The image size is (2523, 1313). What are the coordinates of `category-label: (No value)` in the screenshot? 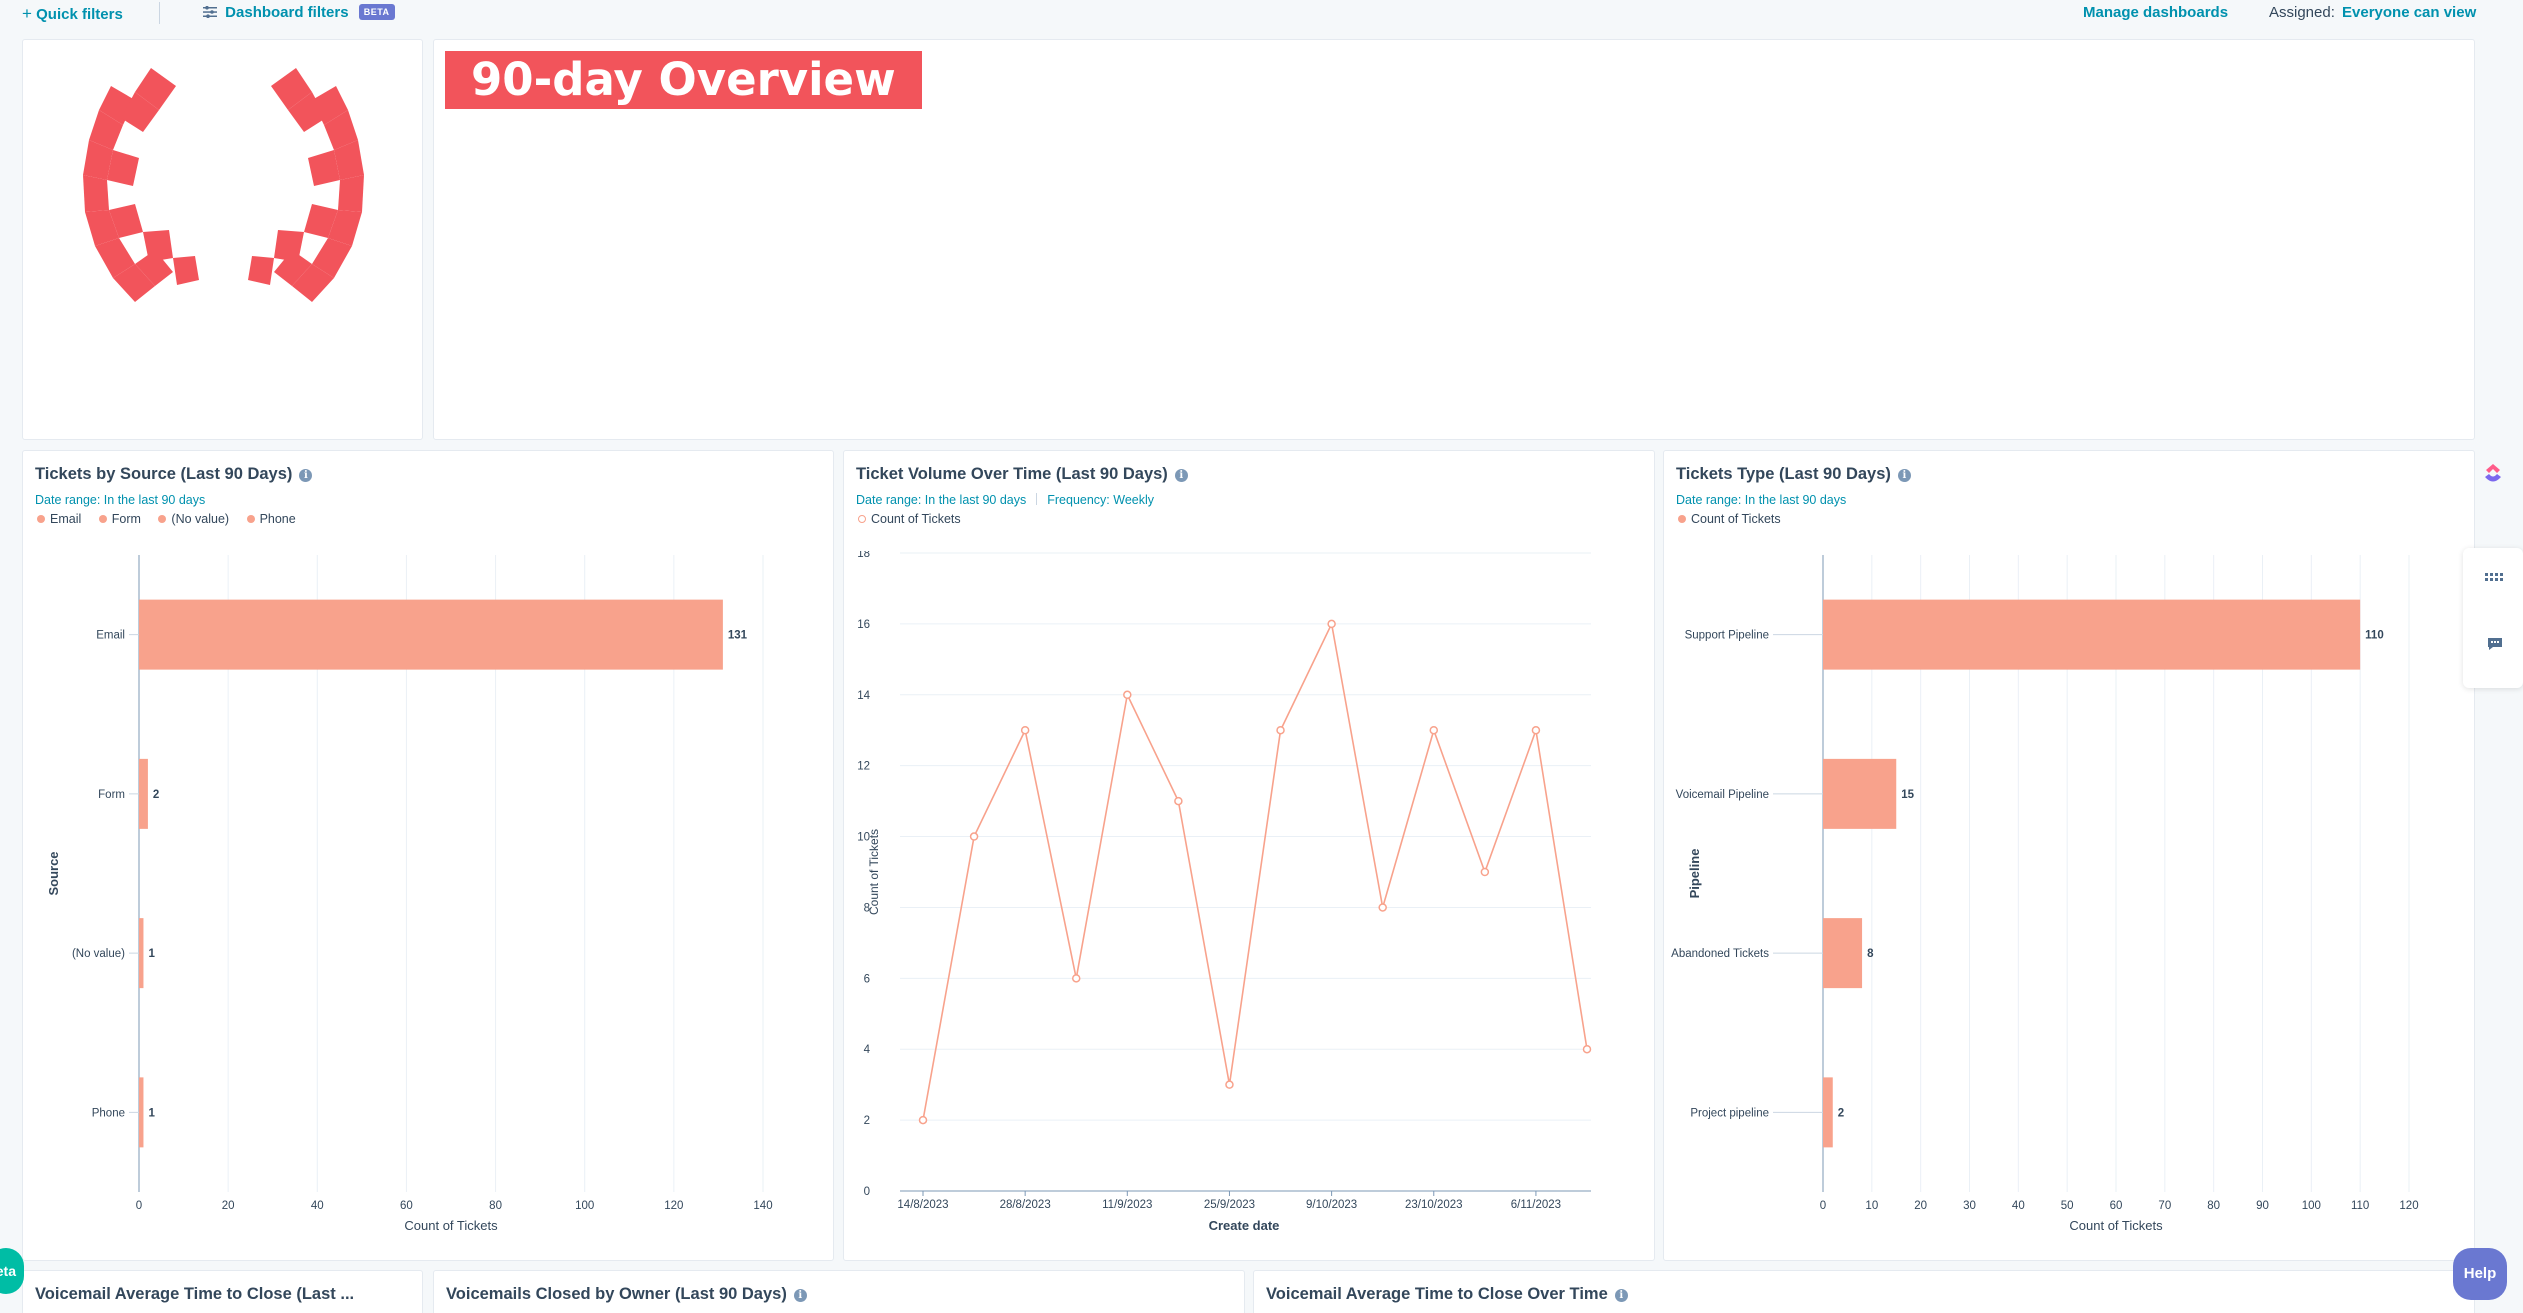 It's located at (98, 954).